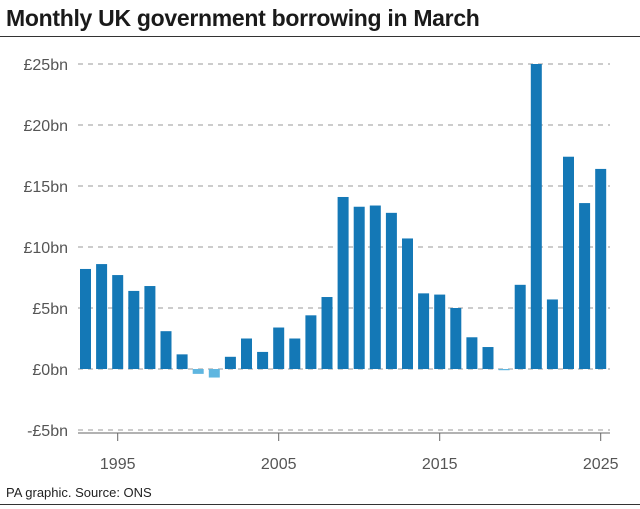 This screenshot has height=509, width=640. I want to click on x-tick-label: 2025, so click(601, 464).